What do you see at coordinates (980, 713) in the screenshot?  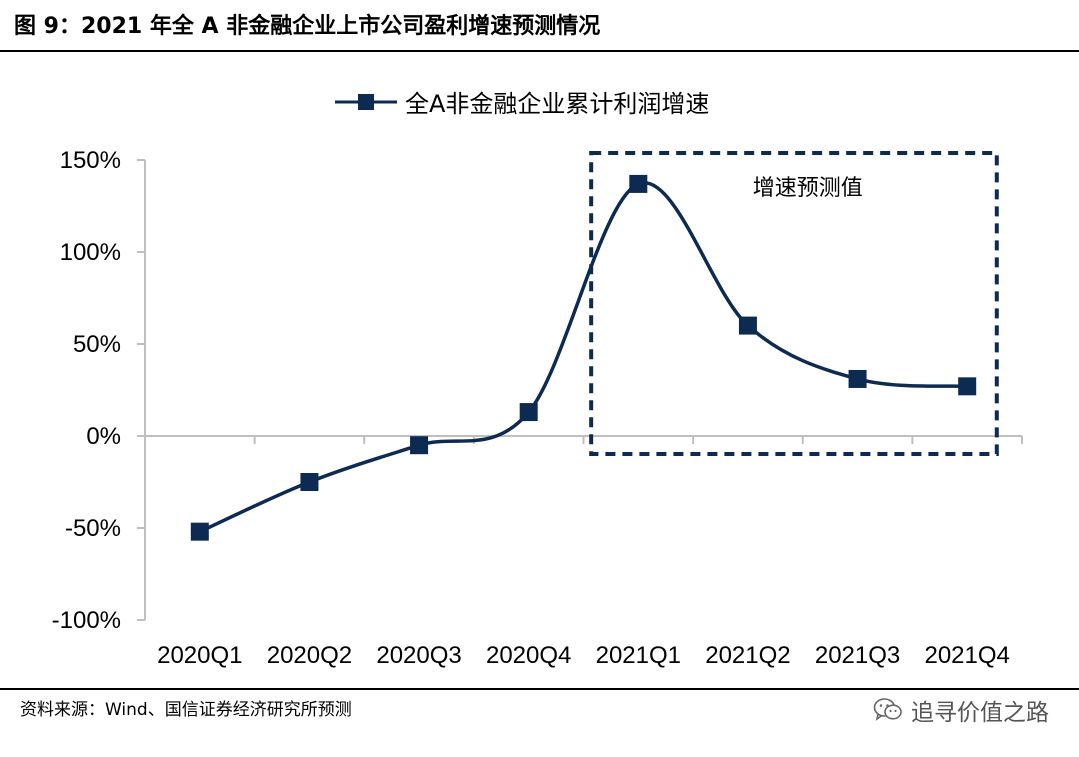 I see `watermark-text: 追寻价值之路` at bounding box center [980, 713].